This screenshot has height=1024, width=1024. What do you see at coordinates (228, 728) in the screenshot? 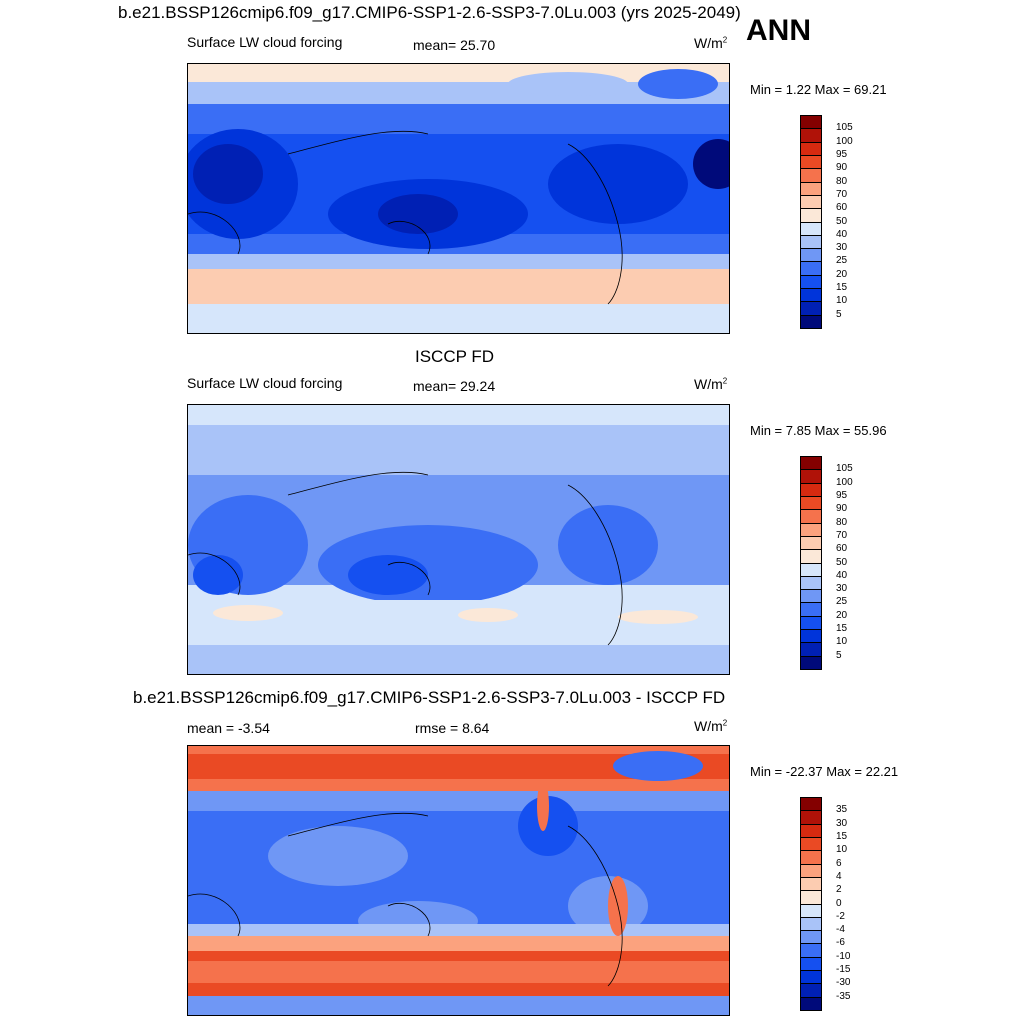
I see `panel-3-mean-label: mean = -3.54` at bounding box center [228, 728].